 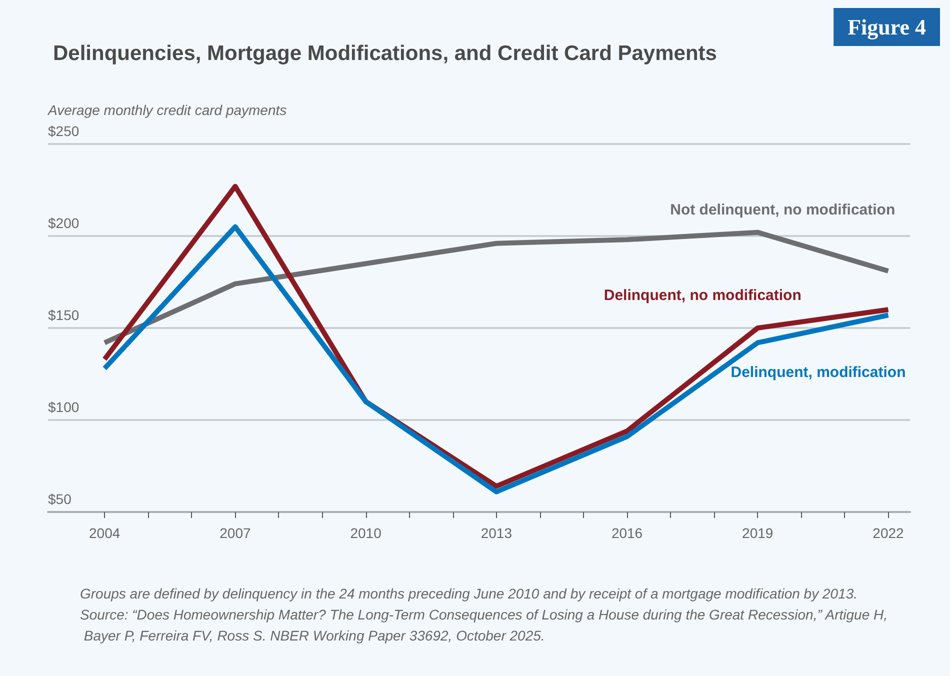 I want to click on y-tick-label: $50, so click(x=60, y=499).